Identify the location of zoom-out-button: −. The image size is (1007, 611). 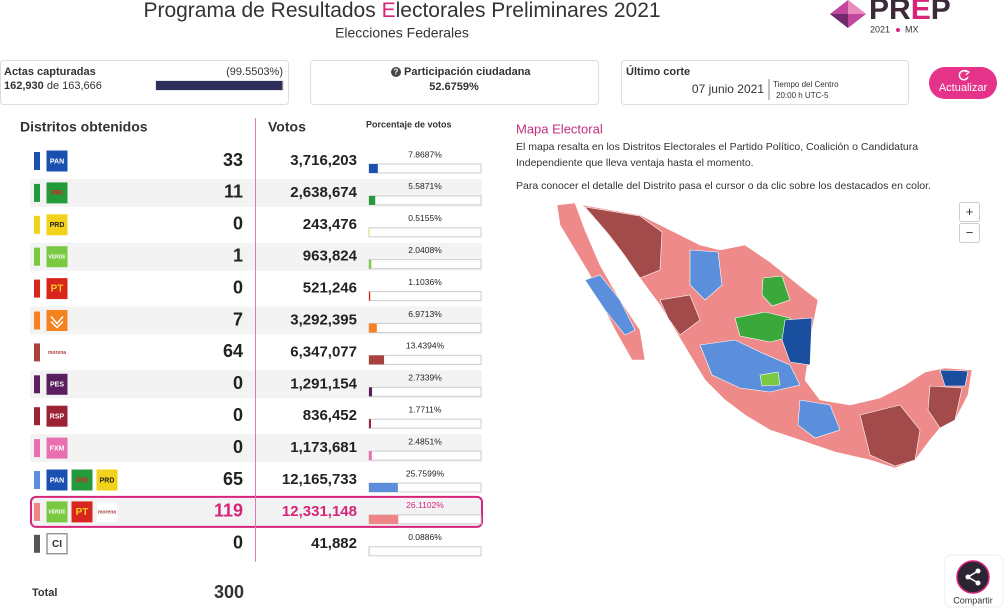
(969, 233).